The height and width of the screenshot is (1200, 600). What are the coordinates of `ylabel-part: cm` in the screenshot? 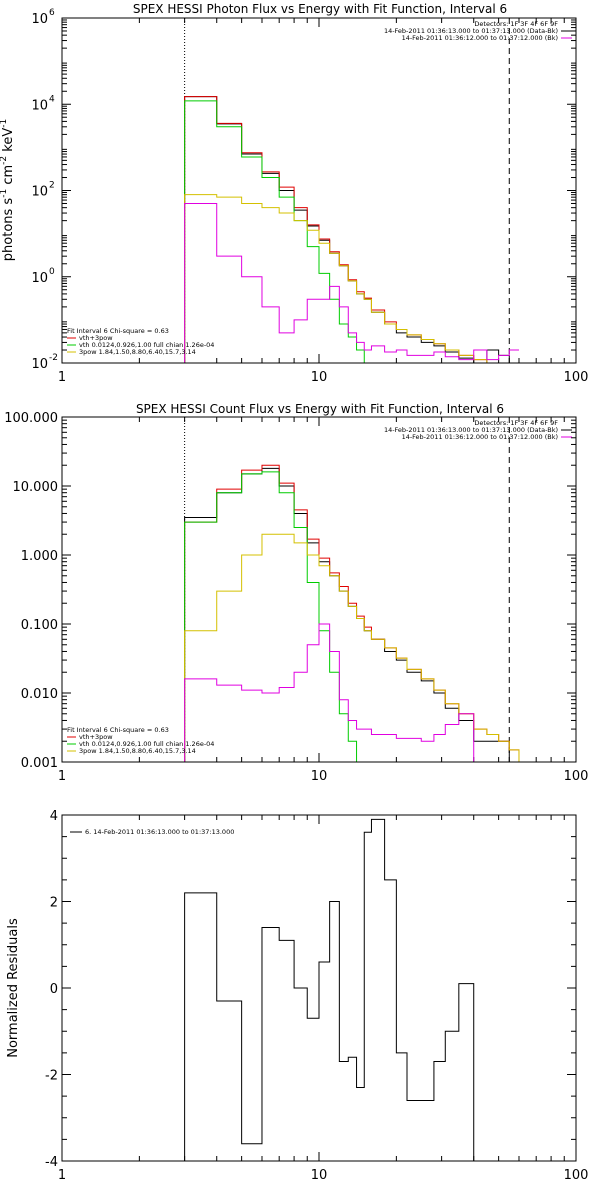 It's located at (8, 177).